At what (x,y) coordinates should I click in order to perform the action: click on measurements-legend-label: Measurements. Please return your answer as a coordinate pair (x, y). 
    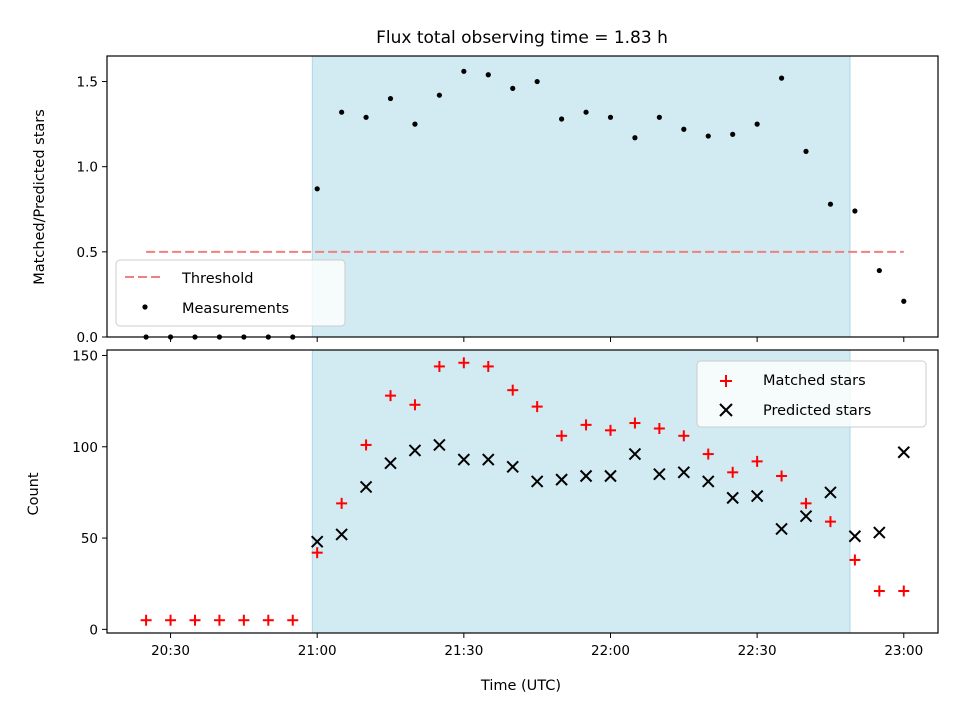
    Looking at the image, I should click on (235, 309).